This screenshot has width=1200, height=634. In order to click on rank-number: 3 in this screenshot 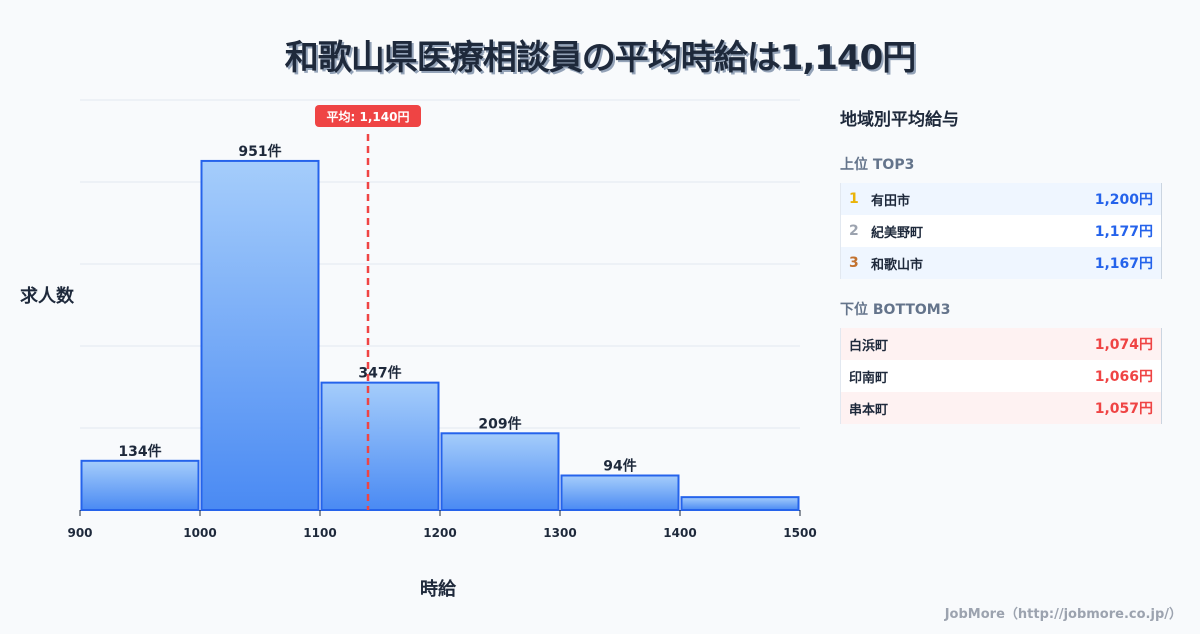, I will do `click(854, 263)`.